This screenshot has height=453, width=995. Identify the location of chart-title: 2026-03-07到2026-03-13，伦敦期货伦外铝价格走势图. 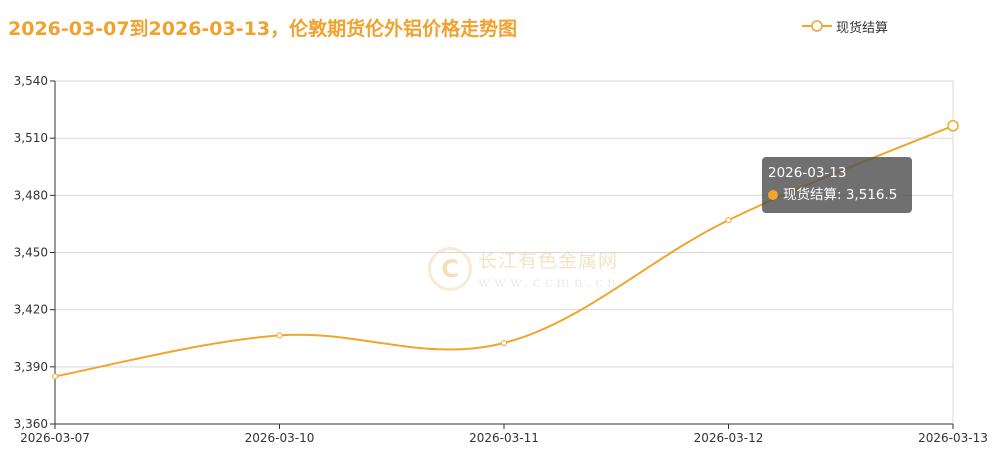
(263, 29).